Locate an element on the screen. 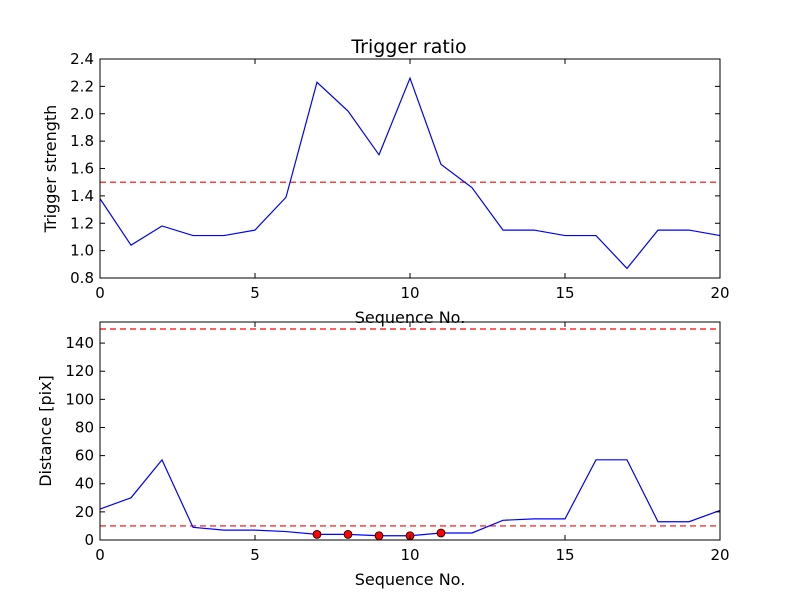 Image resolution: width=800 pixels, height=600 pixels. y-tick-label: 2.0 is located at coordinates (82, 114).